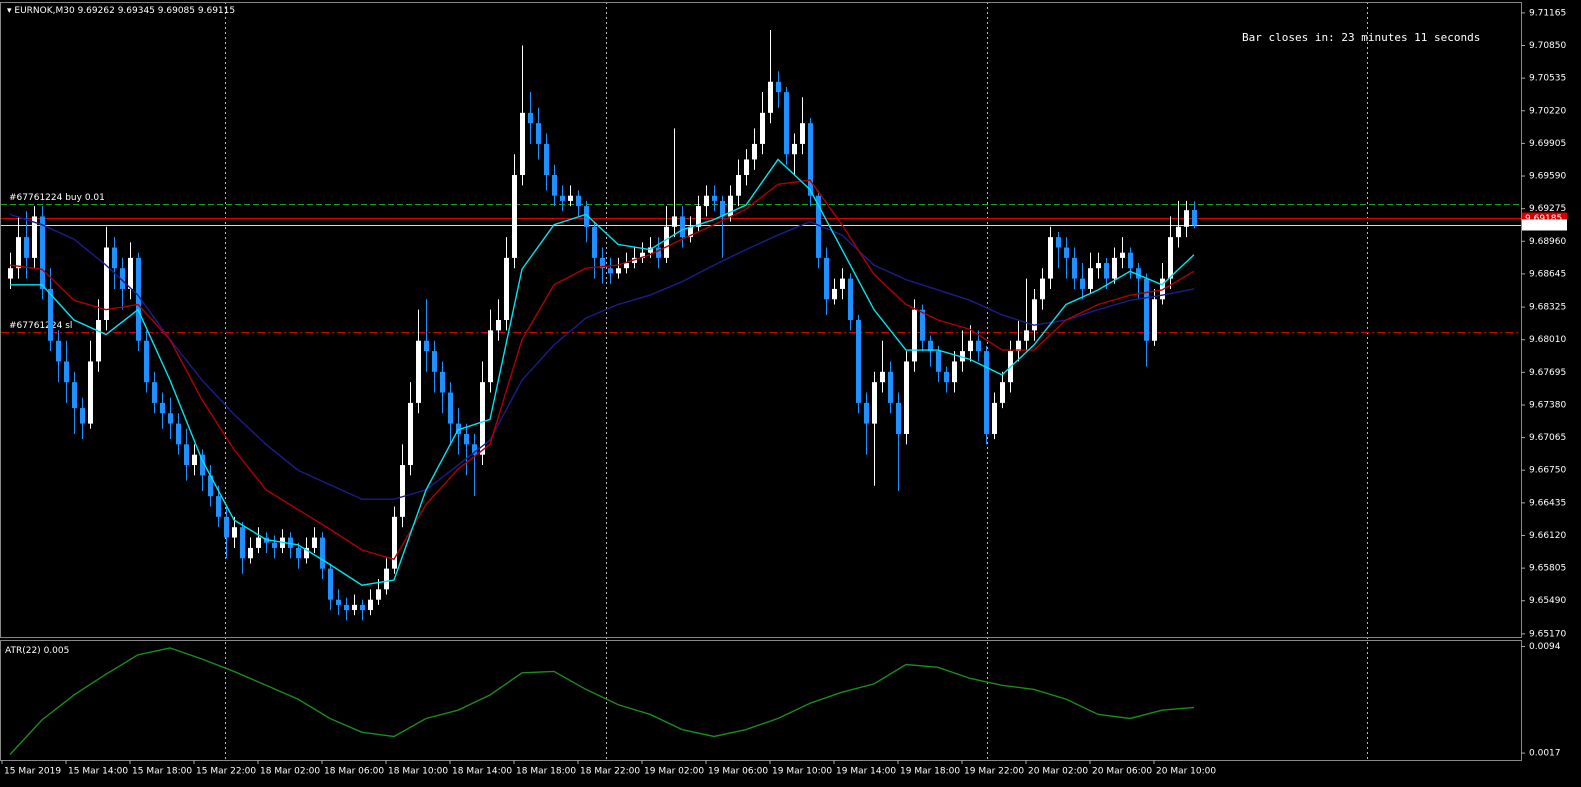 The width and height of the screenshot is (1581, 787). What do you see at coordinates (738, 772) in the screenshot?
I see `x-tick-label: 19 Mar 06:00` at bounding box center [738, 772].